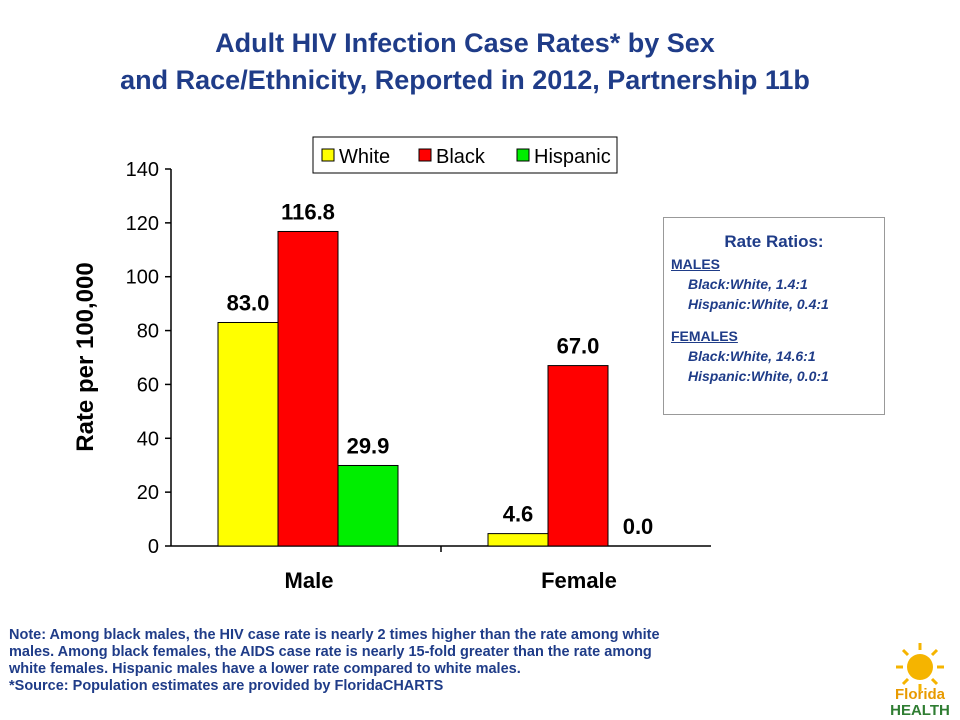 This screenshot has height=720, width=960. I want to click on females-ratio-black-white: Black:White, 14.6:1, so click(752, 356).